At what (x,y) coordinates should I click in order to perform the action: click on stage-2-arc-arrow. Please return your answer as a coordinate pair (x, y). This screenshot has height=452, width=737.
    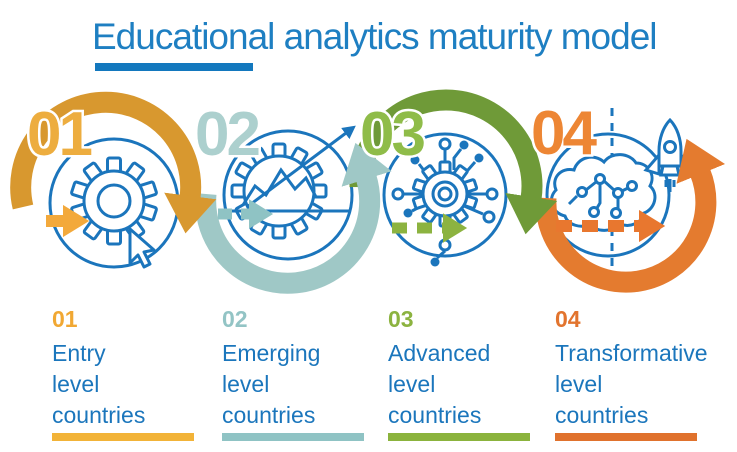
    Looking at the image, I should click on (293, 218).